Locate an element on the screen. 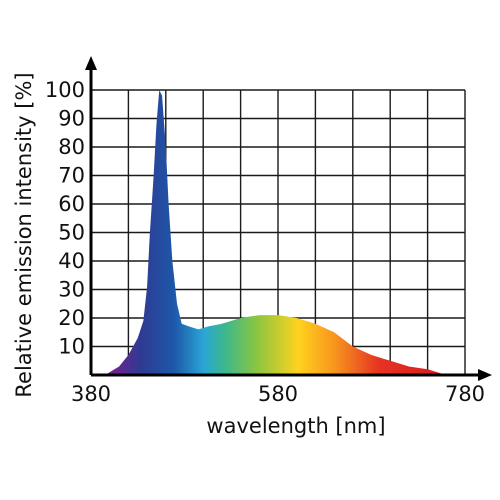  x-tick-label: 380 is located at coordinates (91, 394).